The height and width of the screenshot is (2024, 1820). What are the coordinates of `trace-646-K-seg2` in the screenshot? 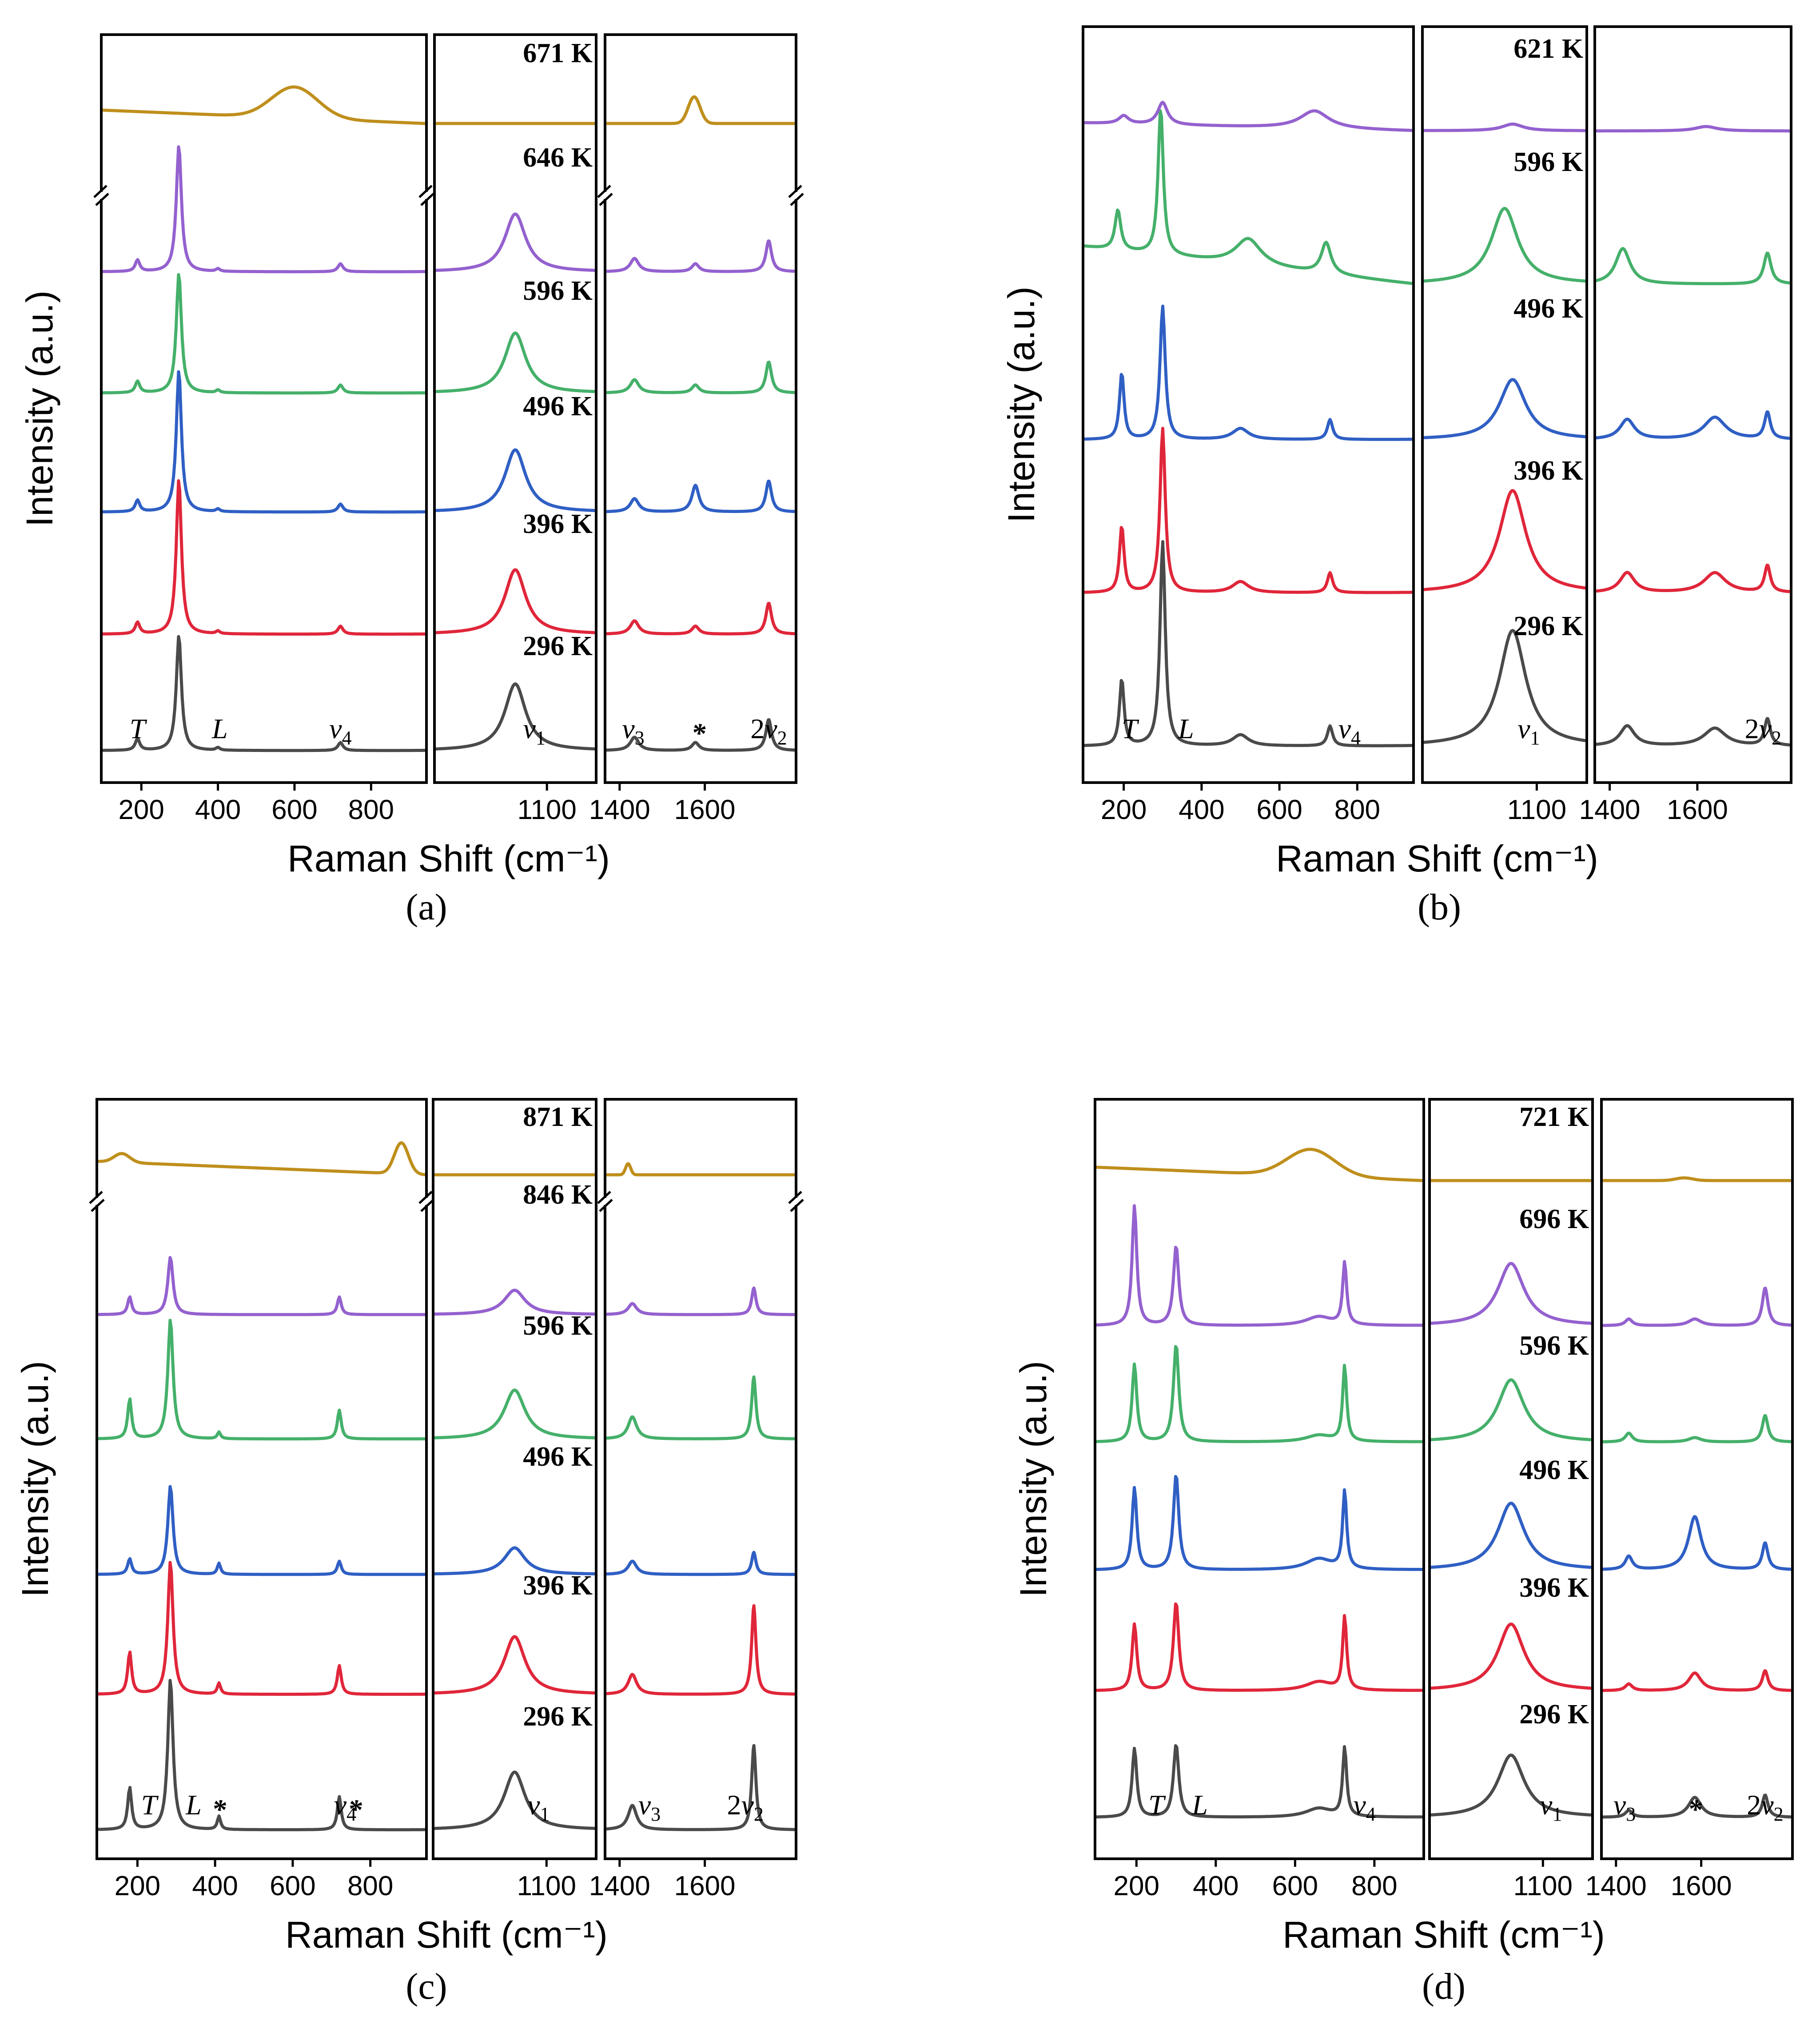 It's located at (515, 242).